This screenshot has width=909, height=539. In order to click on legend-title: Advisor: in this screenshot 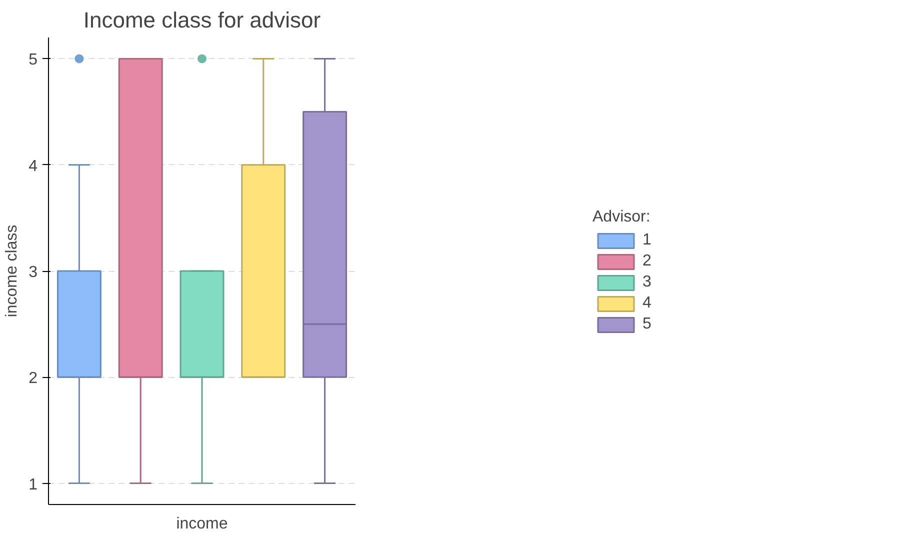, I will do `click(622, 217)`.